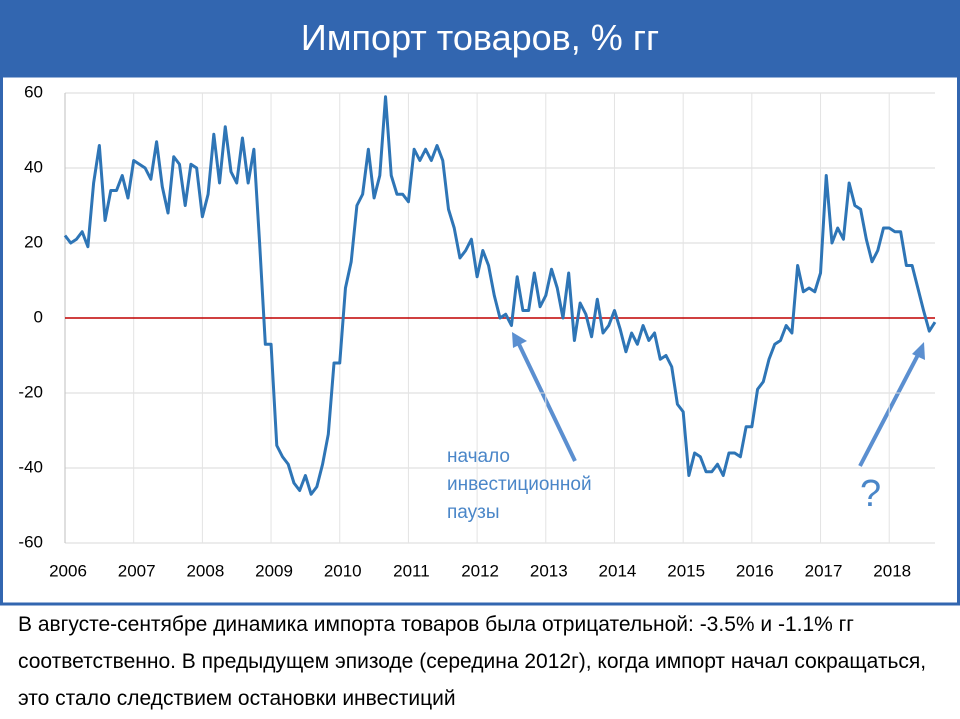 This screenshot has width=960, height=719. What do you see at coordinates (30, 466) in the screenshot?
I see `y-tick-label: -40` at bounding box center [30, 466].